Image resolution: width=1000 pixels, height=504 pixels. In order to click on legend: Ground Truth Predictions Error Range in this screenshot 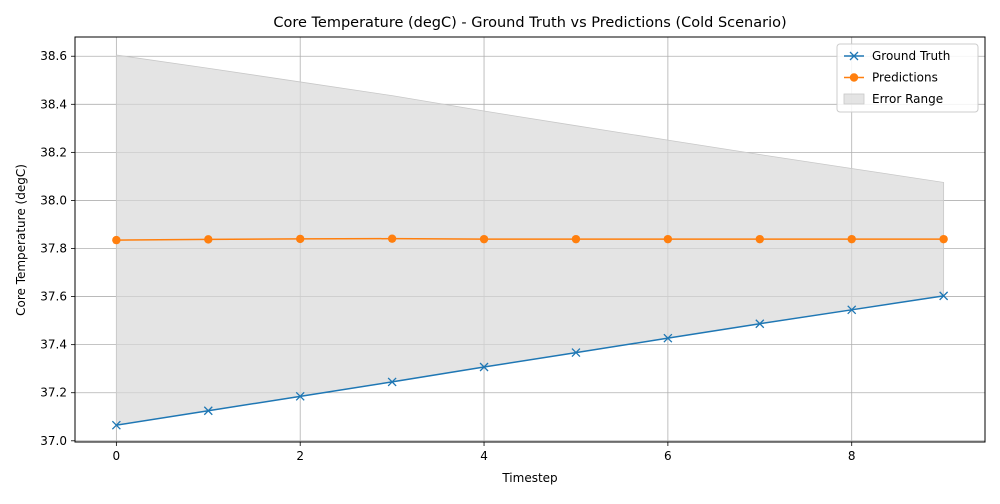, I will do `click(907, 78)`.